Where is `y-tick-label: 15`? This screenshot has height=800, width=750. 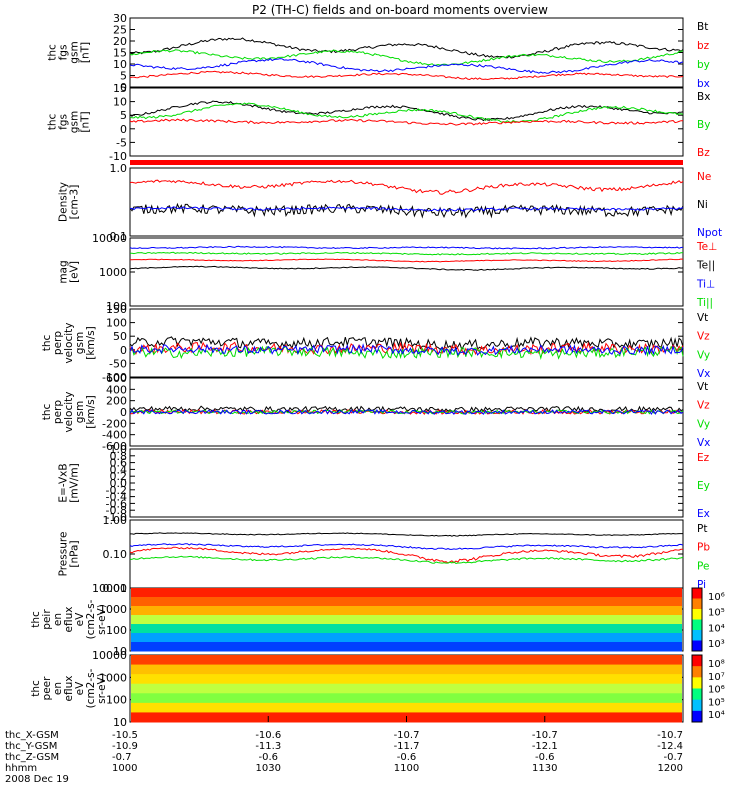
y-tick-label: 15 is located at coordinates (120, 53).